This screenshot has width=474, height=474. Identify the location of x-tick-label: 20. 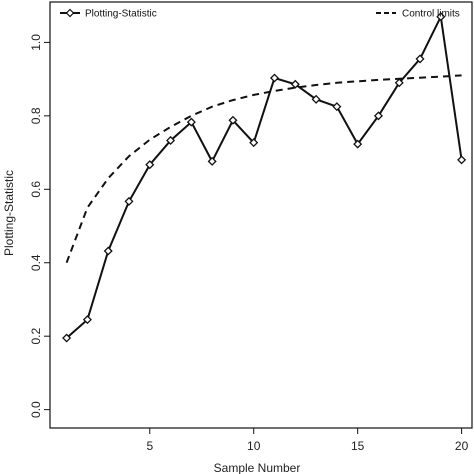
(462, 446).